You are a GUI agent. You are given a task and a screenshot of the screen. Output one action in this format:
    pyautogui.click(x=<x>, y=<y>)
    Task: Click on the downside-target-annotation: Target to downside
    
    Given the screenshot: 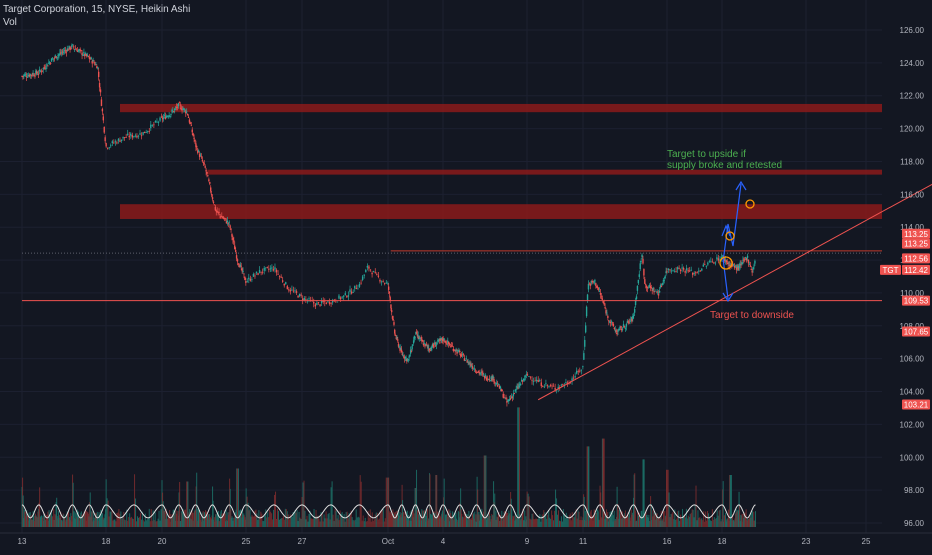 What is the action you would take?
    pyautogui.click(x=752, y=315)
    